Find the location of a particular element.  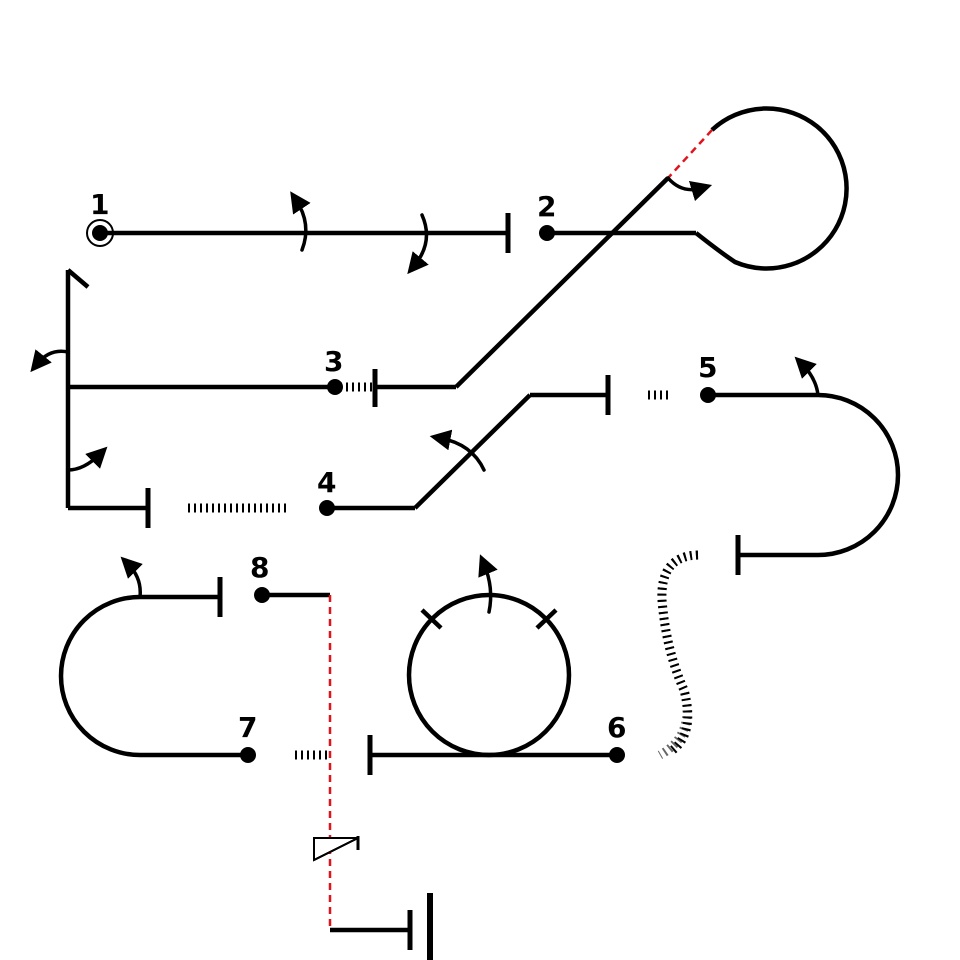

station-8-label: 8 is located at coordinates (259, 567).